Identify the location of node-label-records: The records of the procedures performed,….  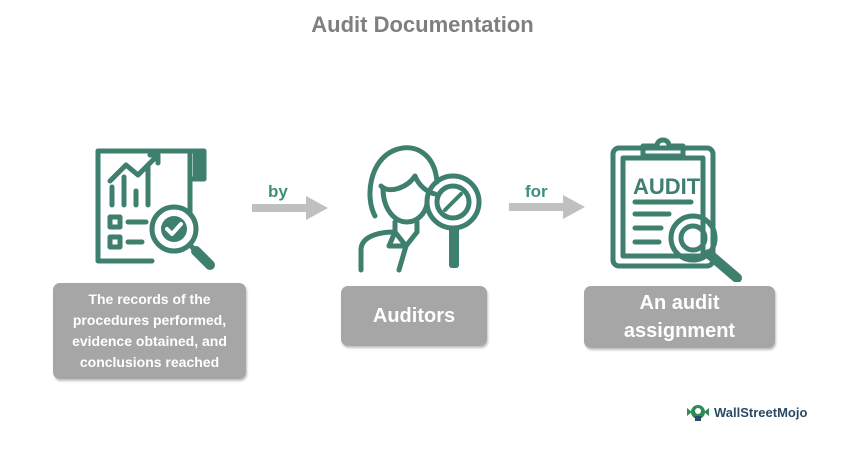
(149, 330).